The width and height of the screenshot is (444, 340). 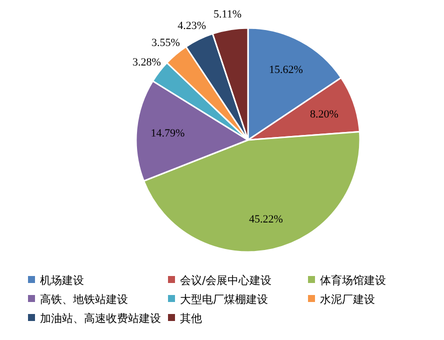 What do you see at coordinates (191, 318) in the screenshot?
I see `legend-label: 其他` at bounding box center [191, 318].